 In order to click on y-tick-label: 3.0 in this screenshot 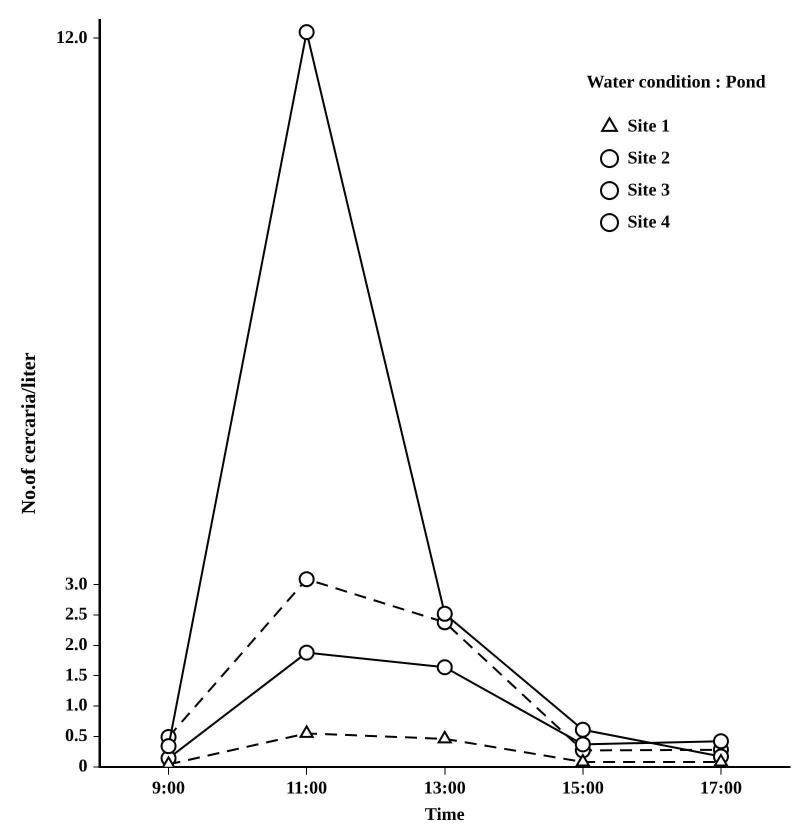, I will do `click(76, 583)`.